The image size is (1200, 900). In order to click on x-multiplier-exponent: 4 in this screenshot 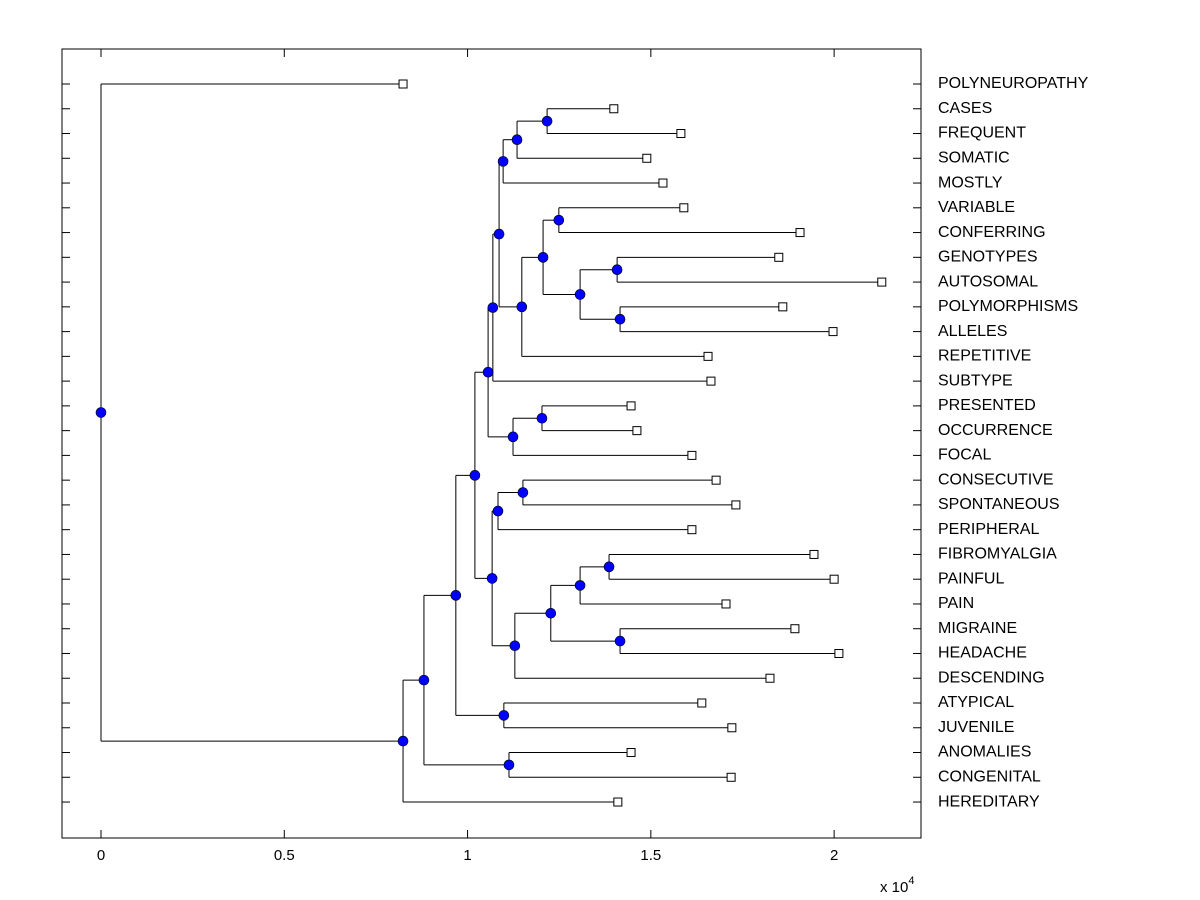, I will do `click(911, 881)`.